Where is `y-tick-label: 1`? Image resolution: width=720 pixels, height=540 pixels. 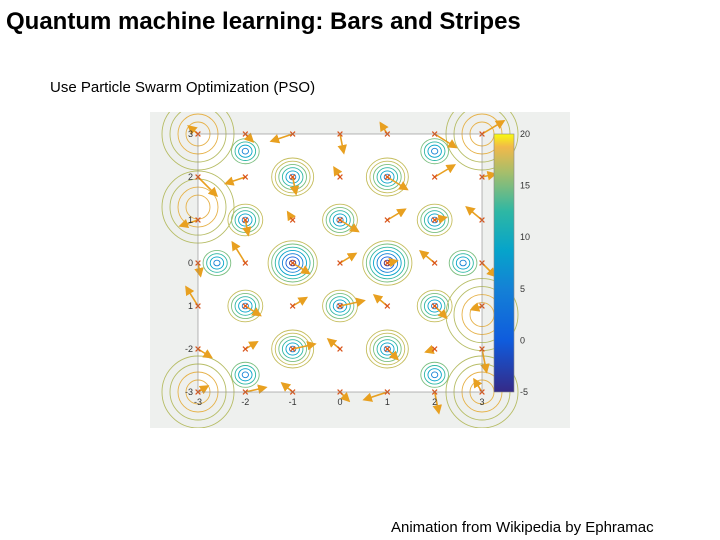 y-tick-label: 1 is located at coordinates (190, 306).